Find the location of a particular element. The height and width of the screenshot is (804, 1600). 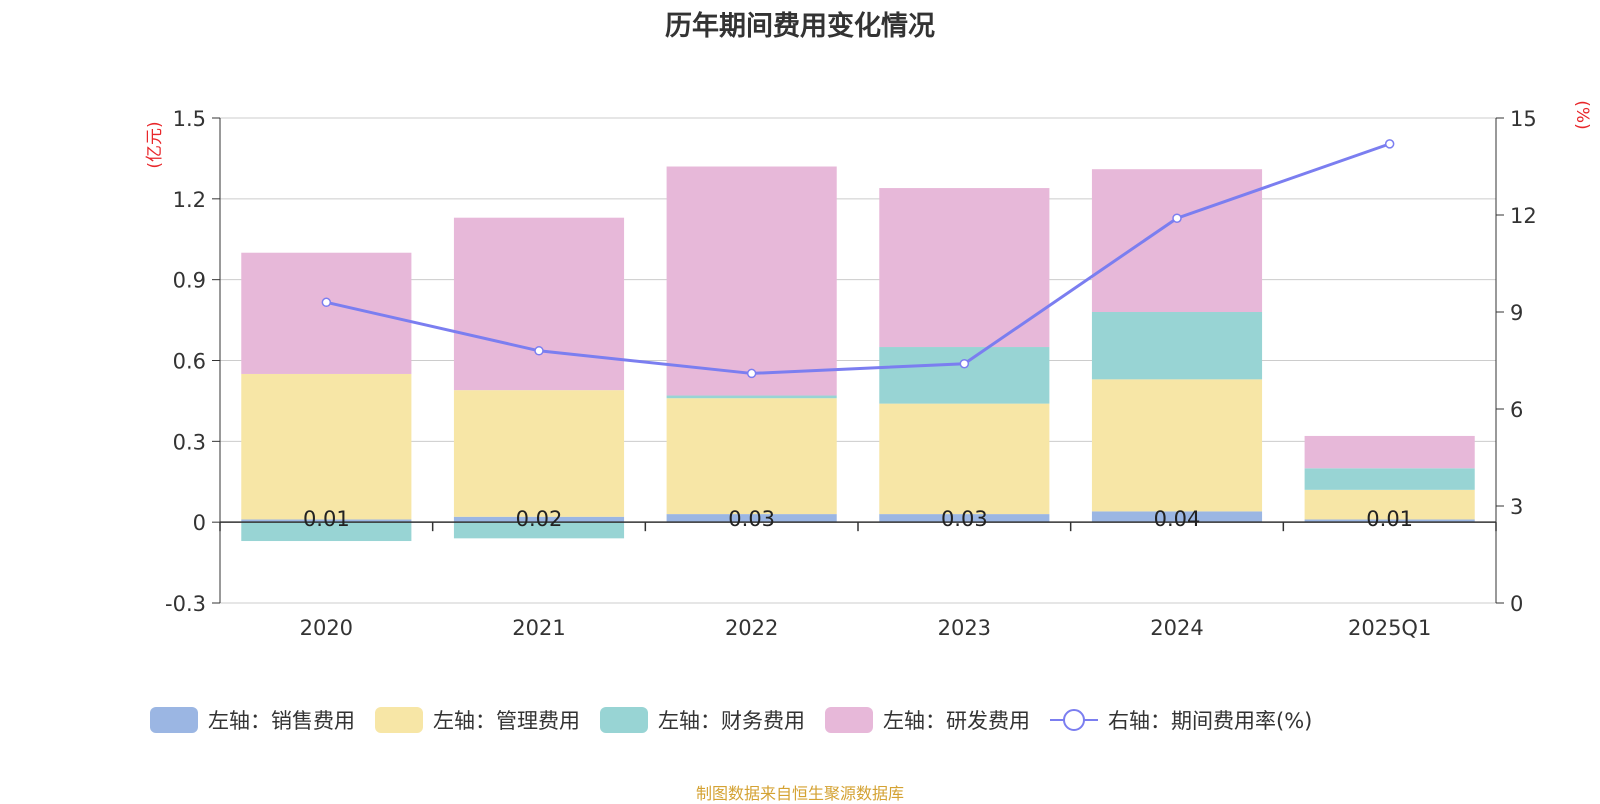

legend-label: 右轴：期间费用率(%) is located at coordinates (1210, 721).